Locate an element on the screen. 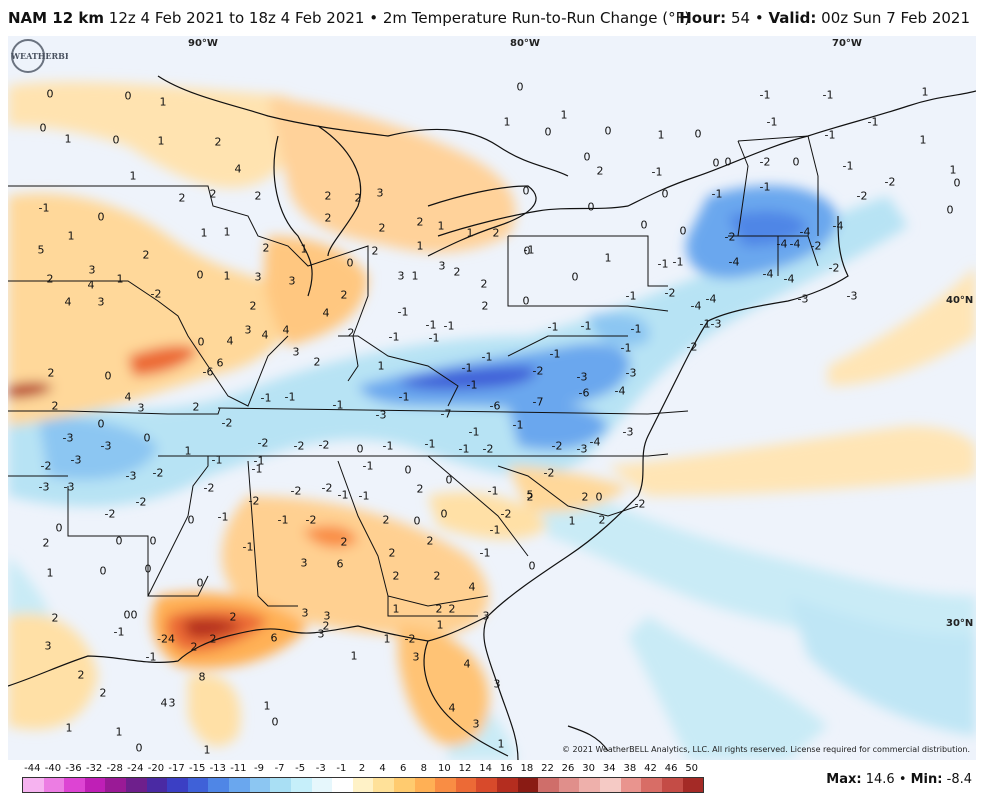  scale-tick-label: 50 is located at coordinates (692, 768).